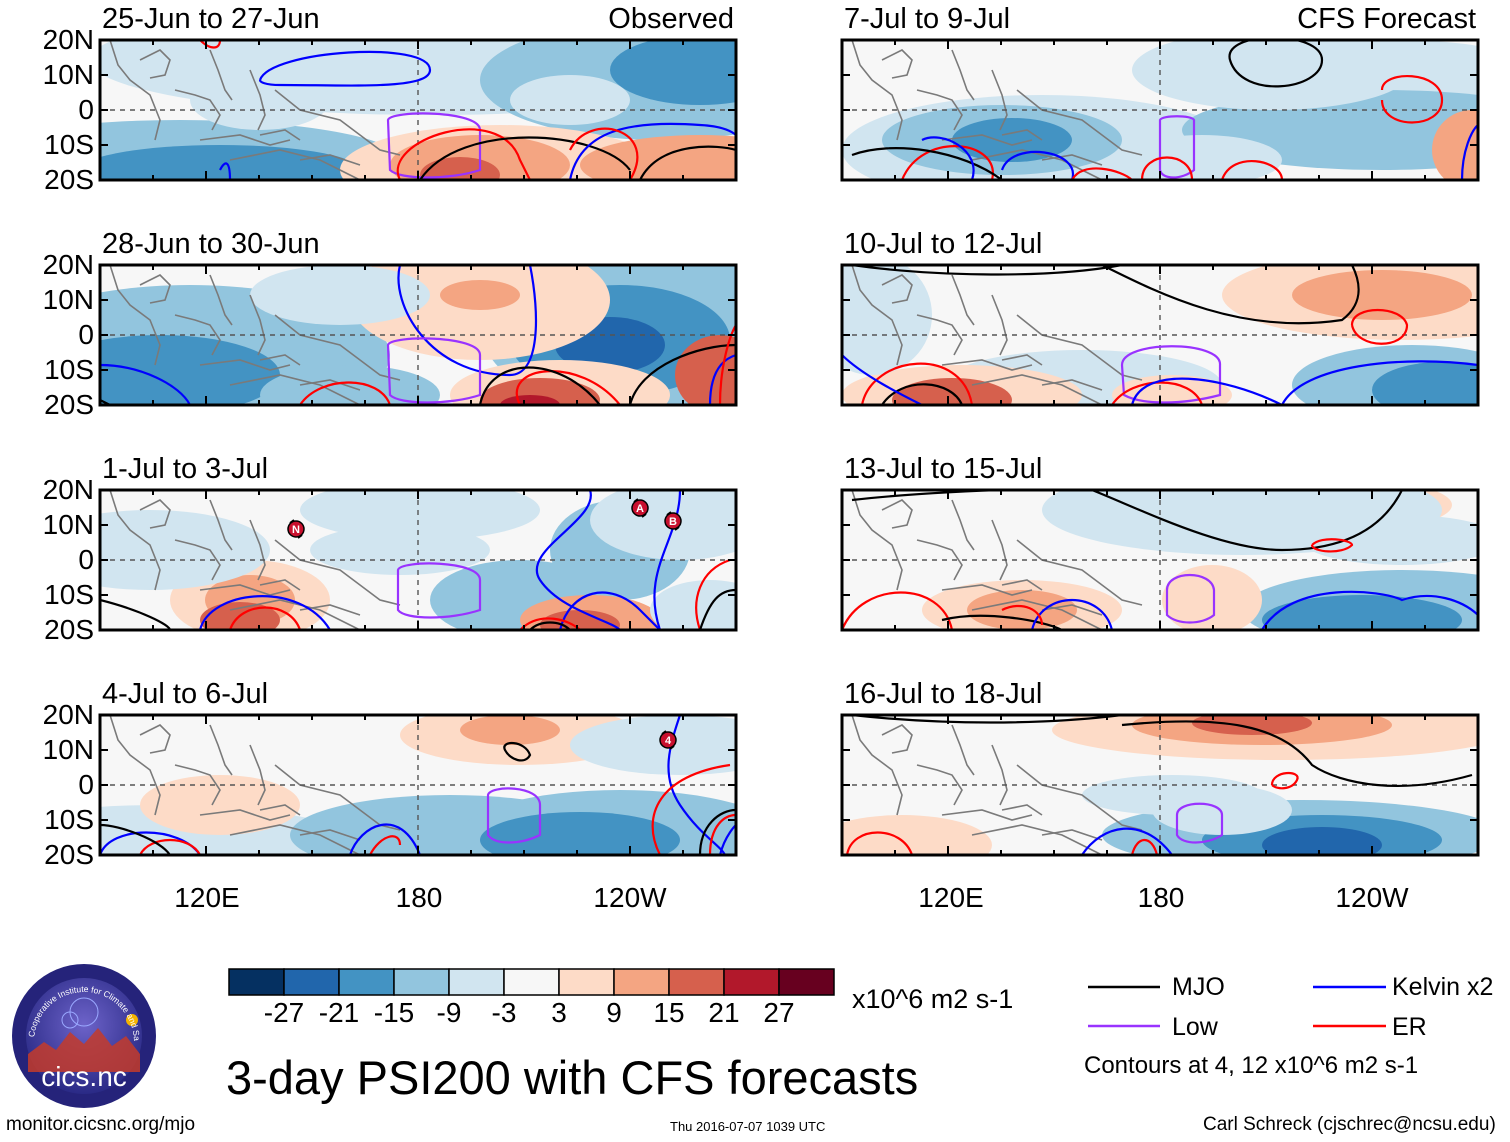  I want to click on storm-marker: N, so click(296, 529).